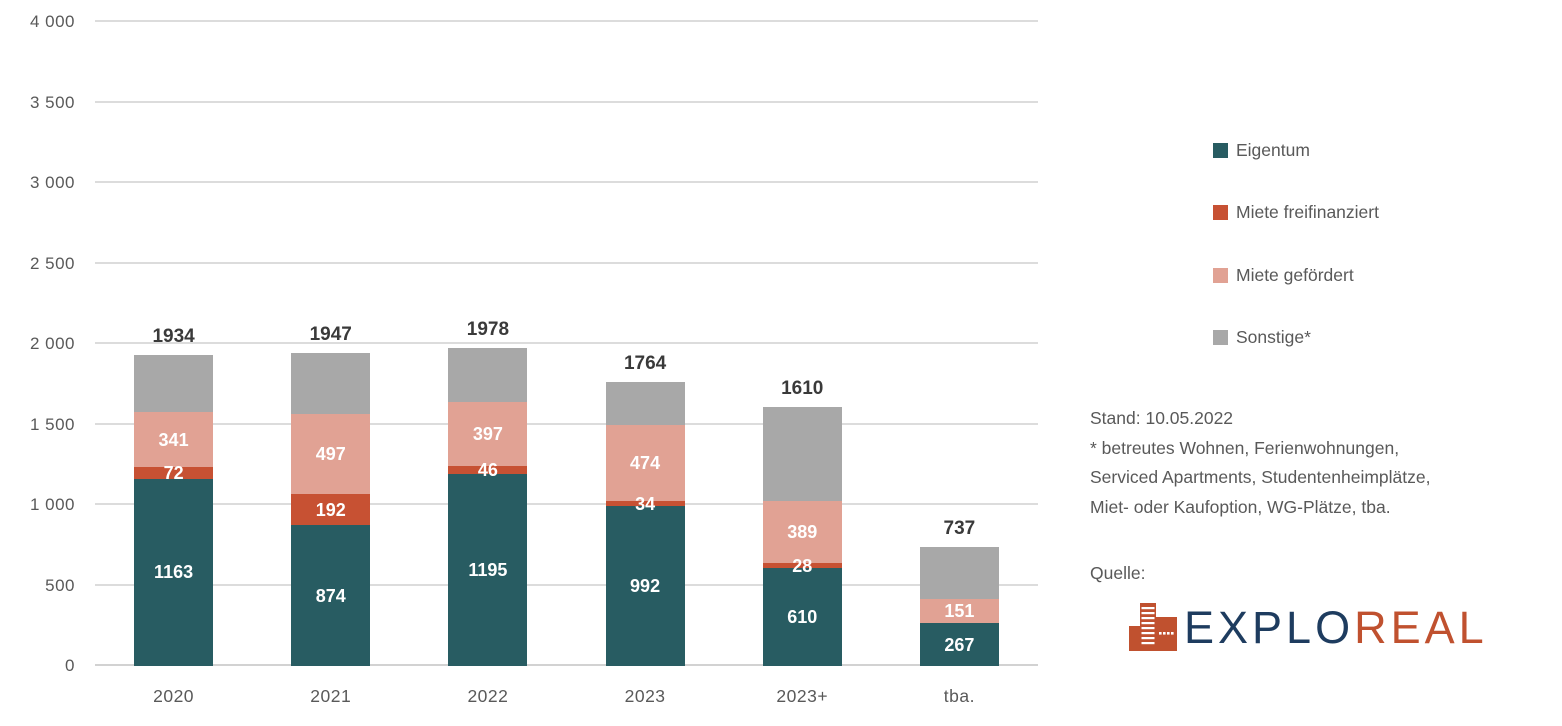 The width and height of the screenshot is (1562, 726). I want to click on bar-total-label: 1947, so click(330, 334).